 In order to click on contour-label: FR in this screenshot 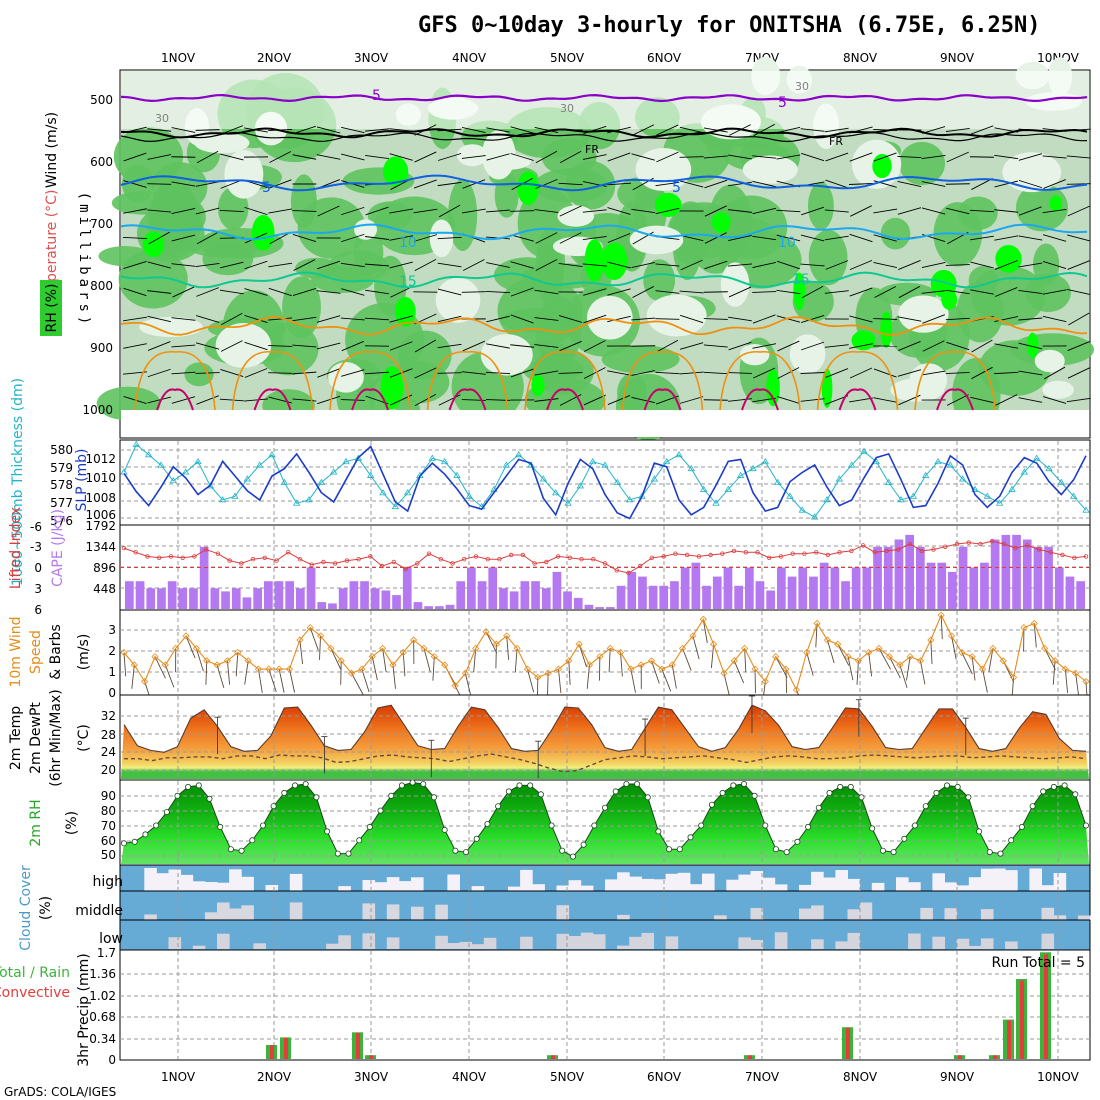, I will do `click(592, 149)`.